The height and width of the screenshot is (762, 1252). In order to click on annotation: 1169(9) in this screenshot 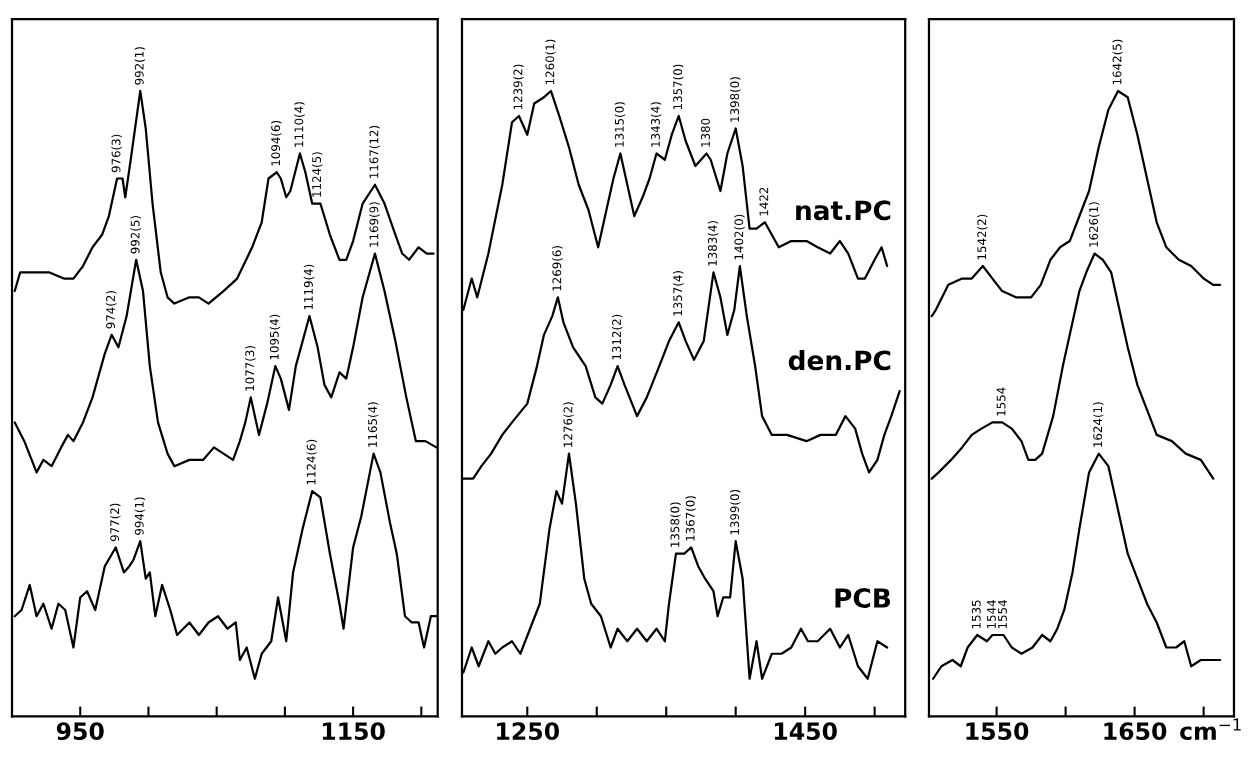, I will do `click(374, 224)`.